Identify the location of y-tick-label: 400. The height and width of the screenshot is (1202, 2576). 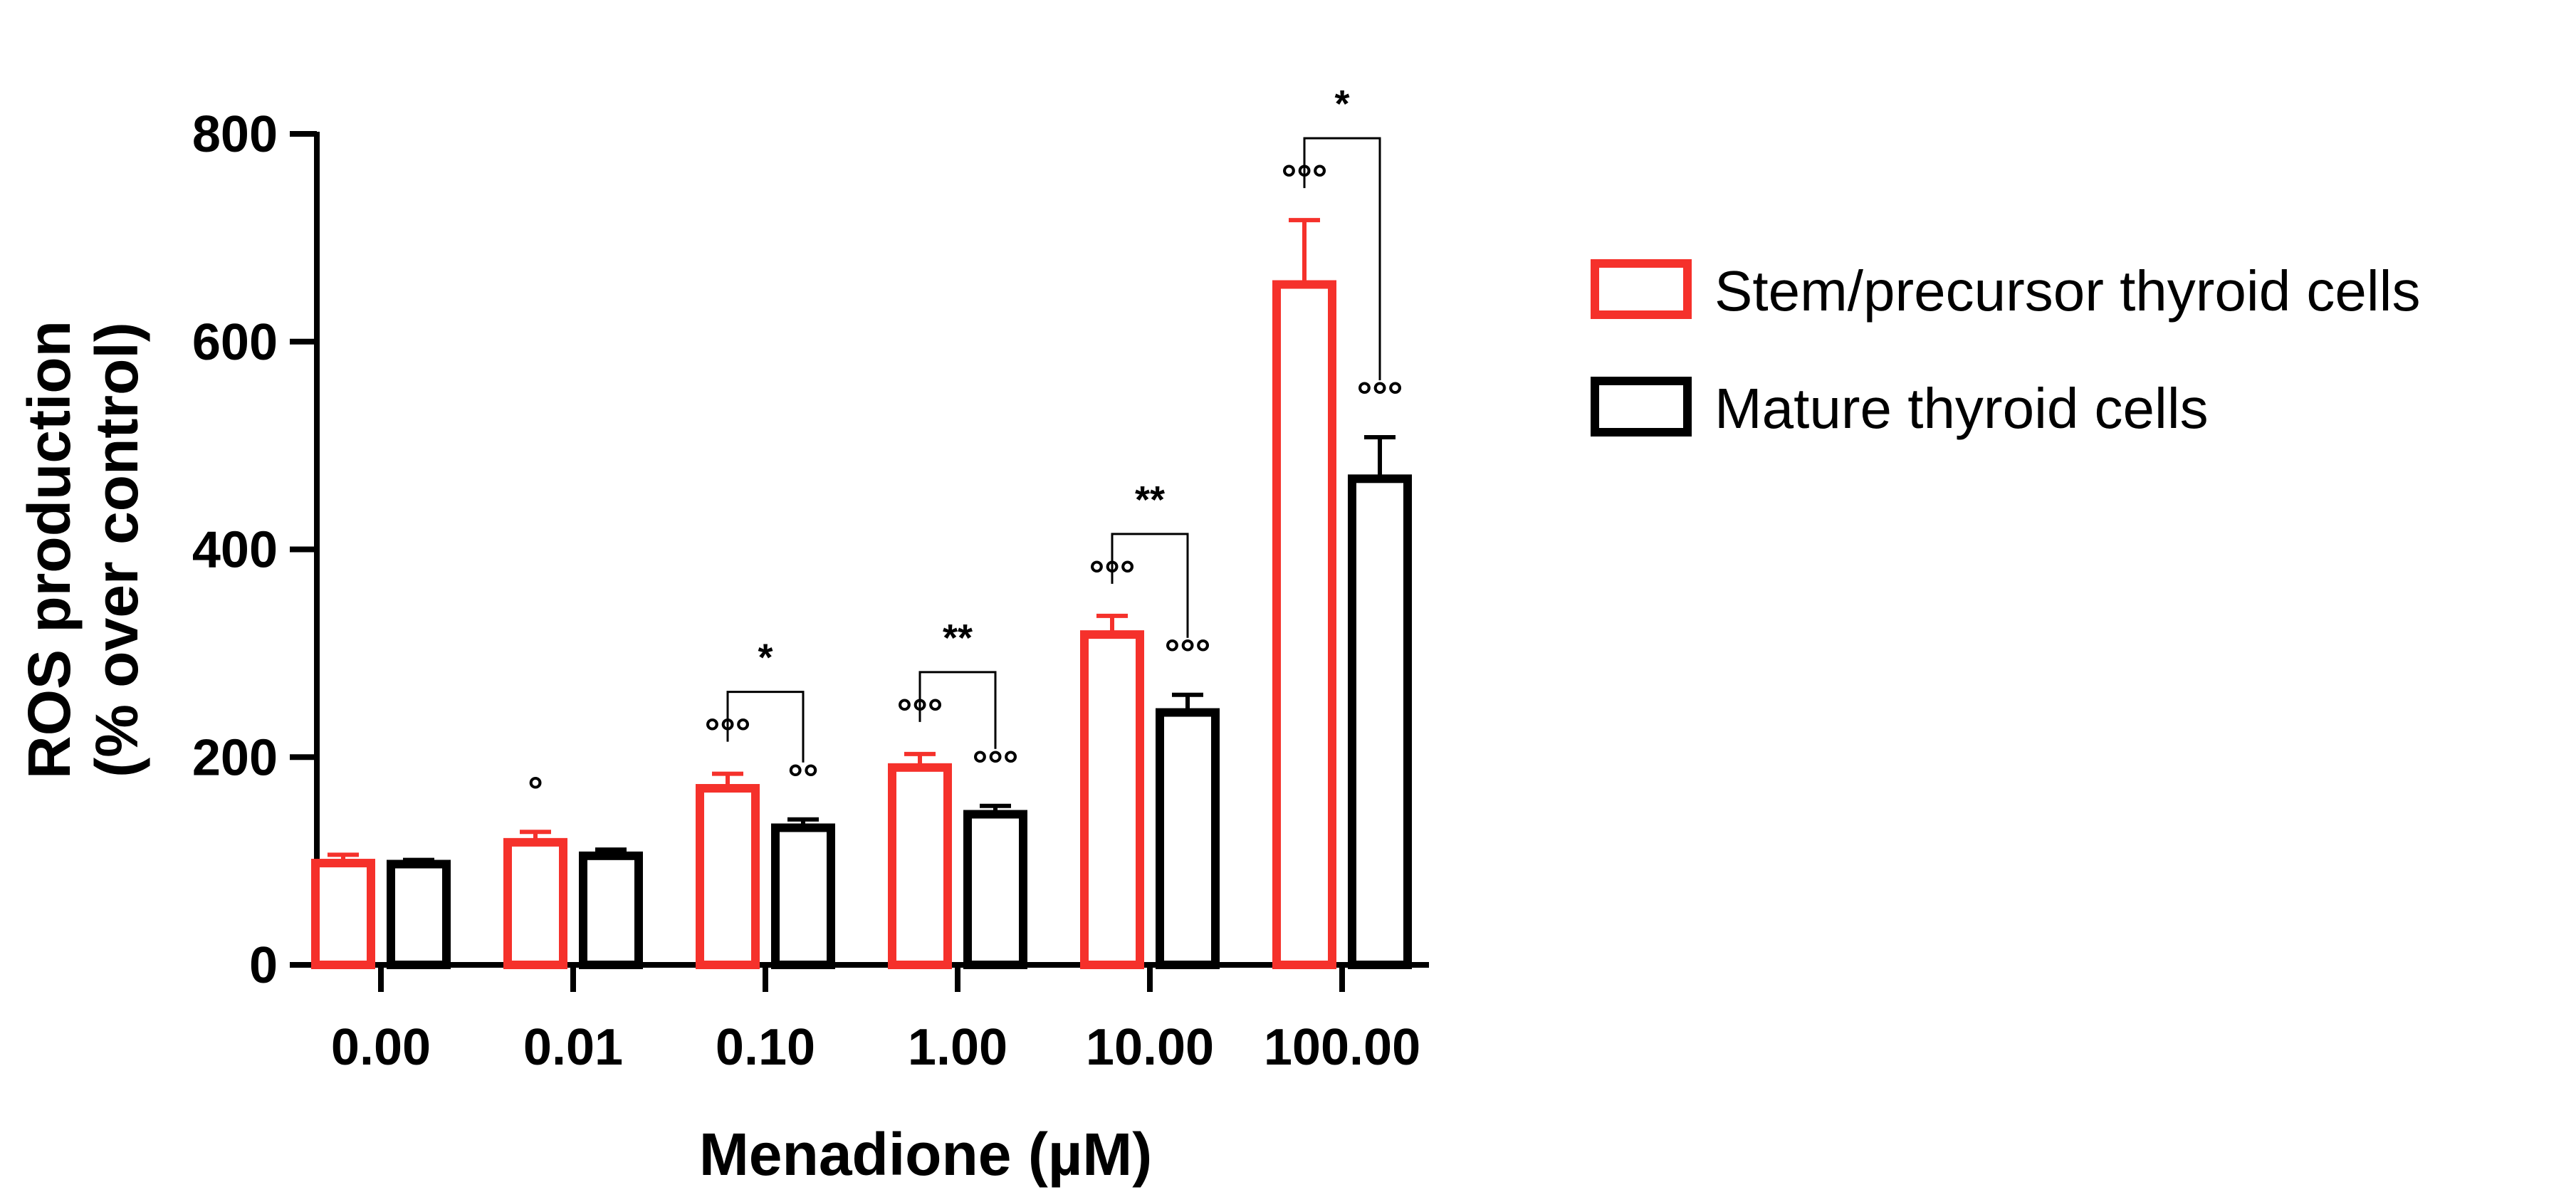
(235, 550).